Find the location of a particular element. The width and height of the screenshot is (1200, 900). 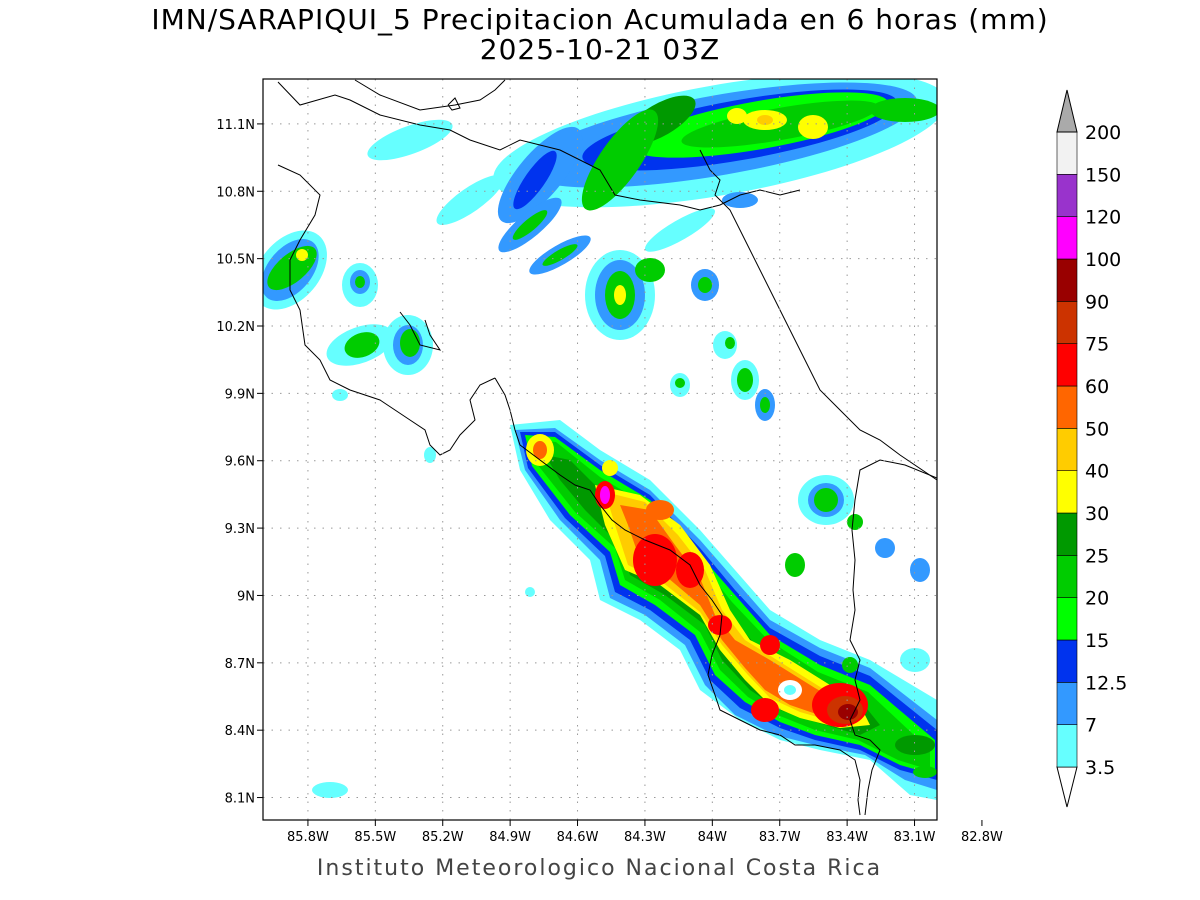

northern-islands is located at coordinates (454, 104).